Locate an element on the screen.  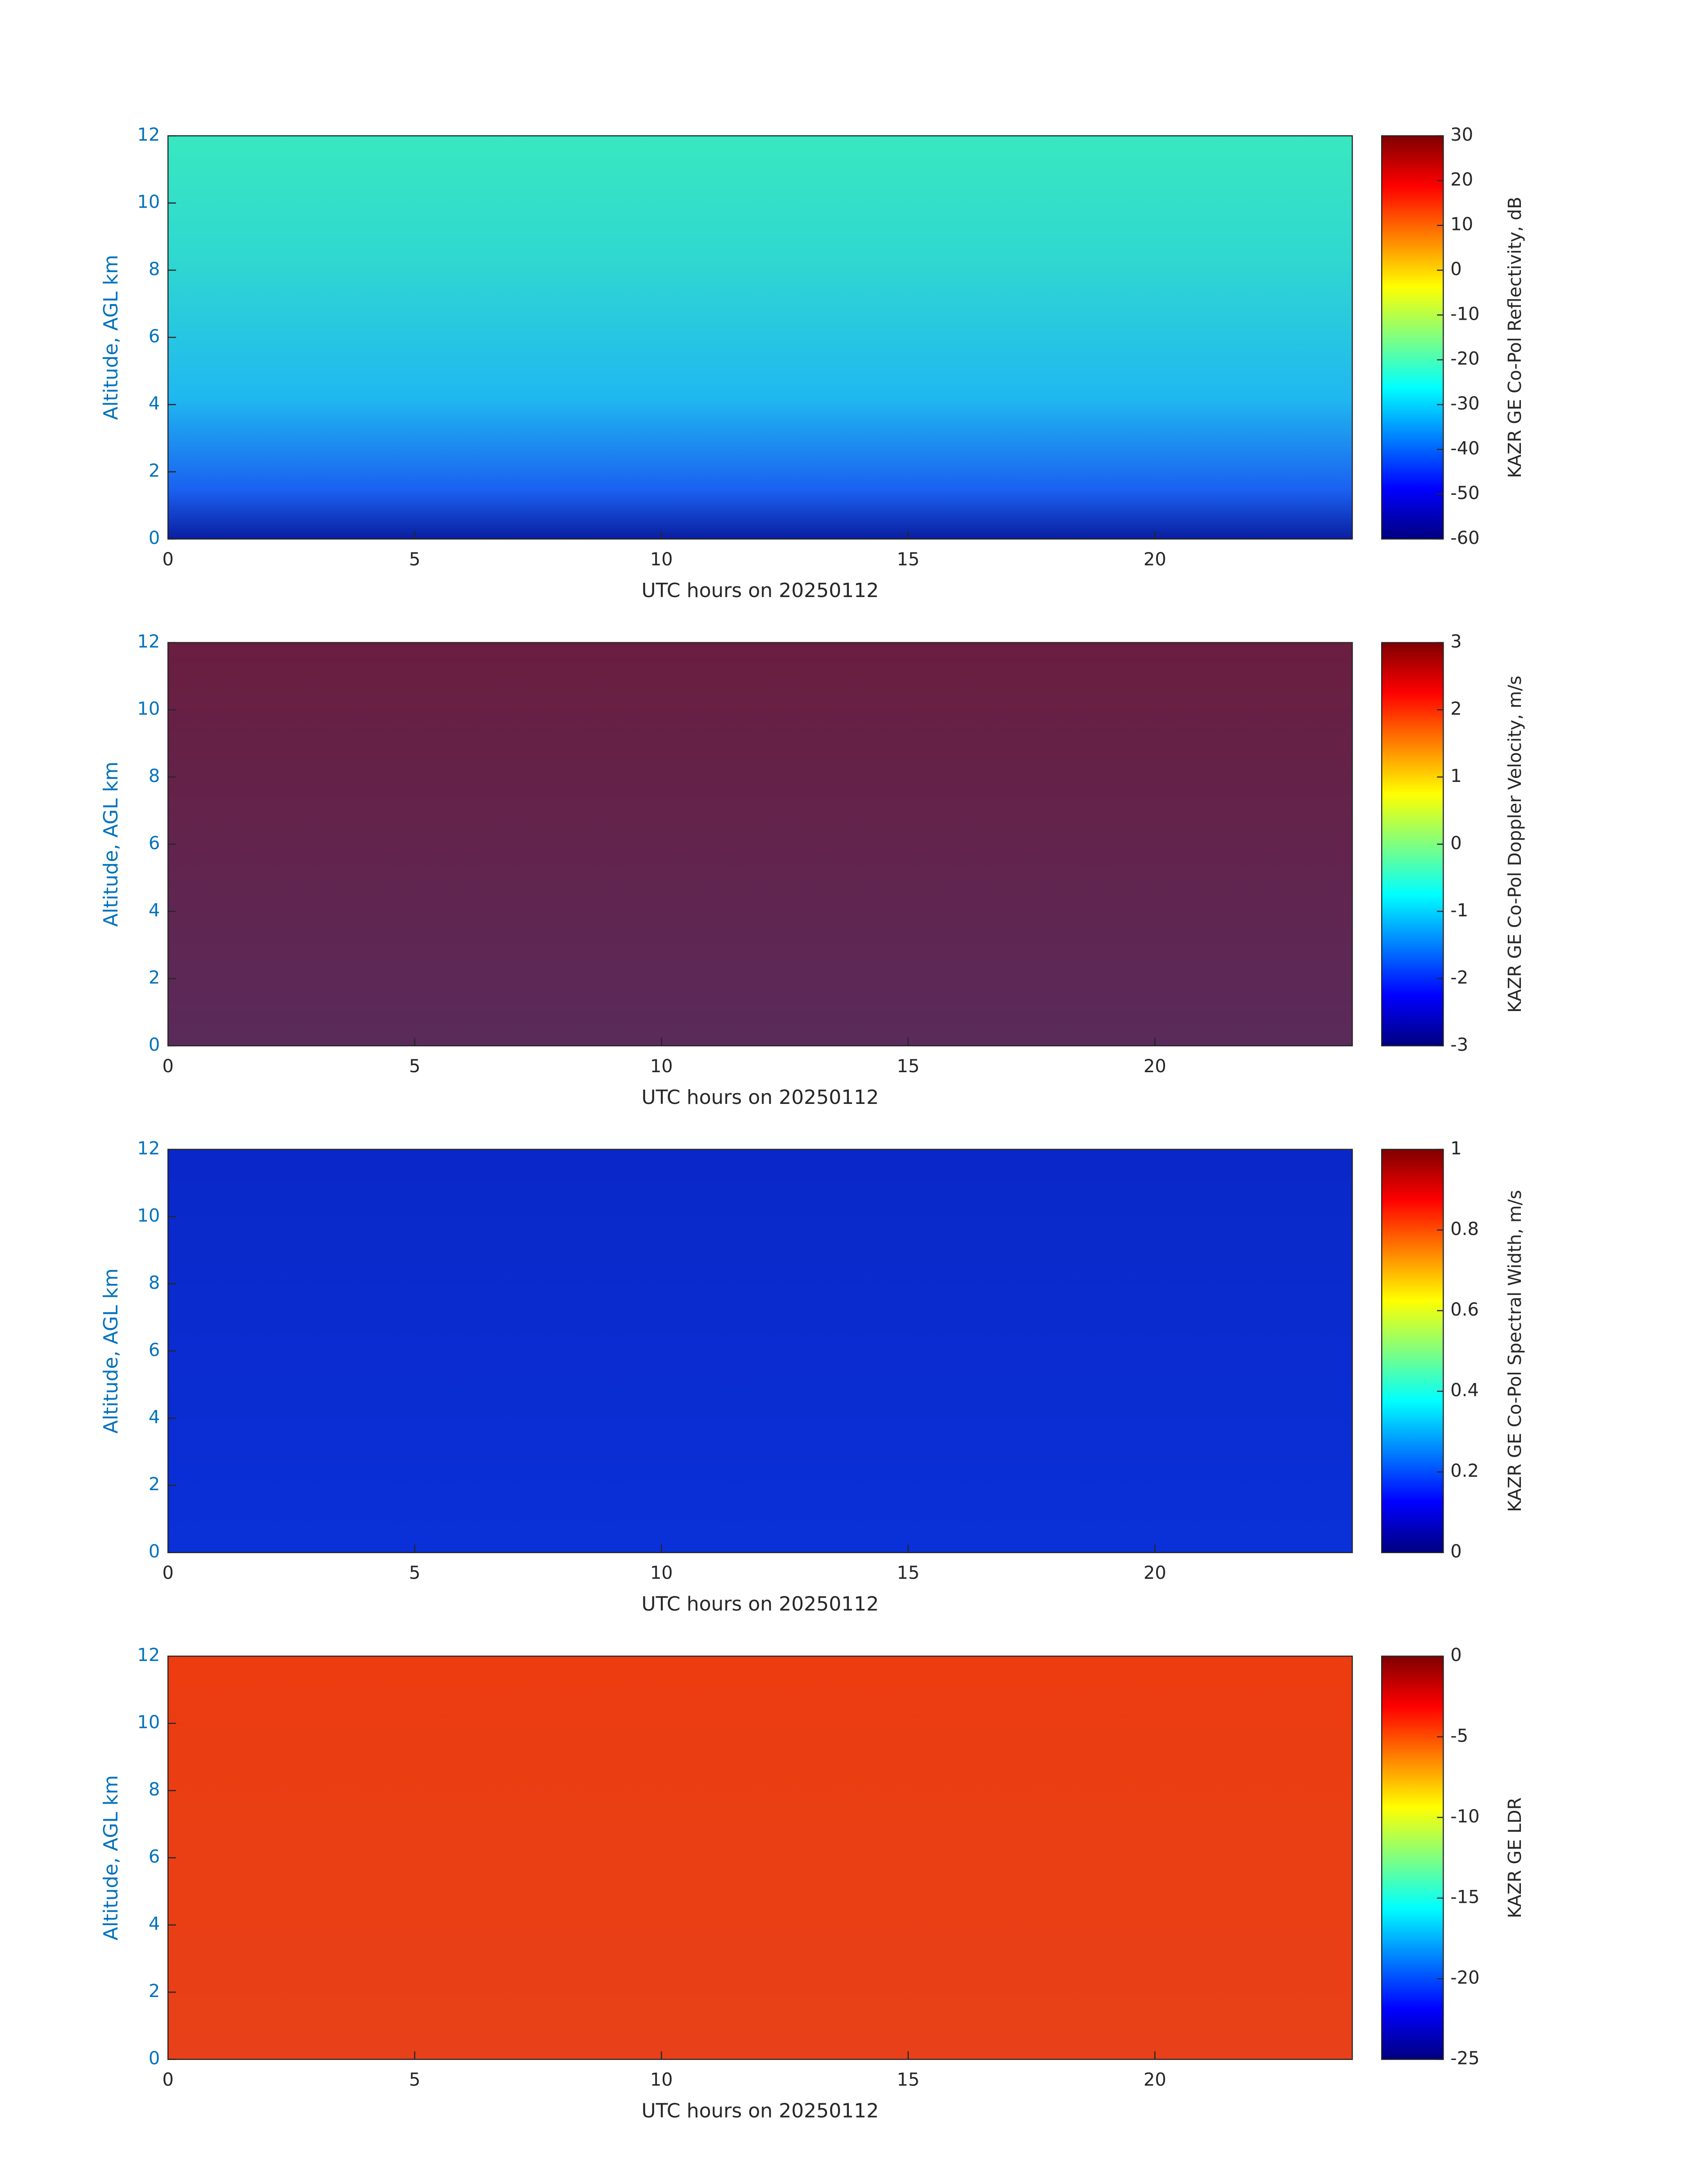
colorbar-tick-label: -2 is located at coordinates (1459, 977).